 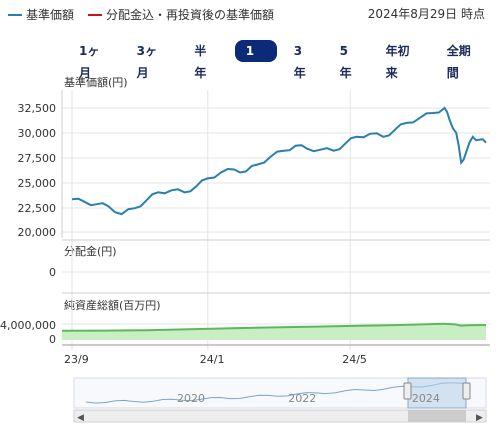 I want to click on dividend-panel-title: 分配金(円), so click(x=90, y=251).